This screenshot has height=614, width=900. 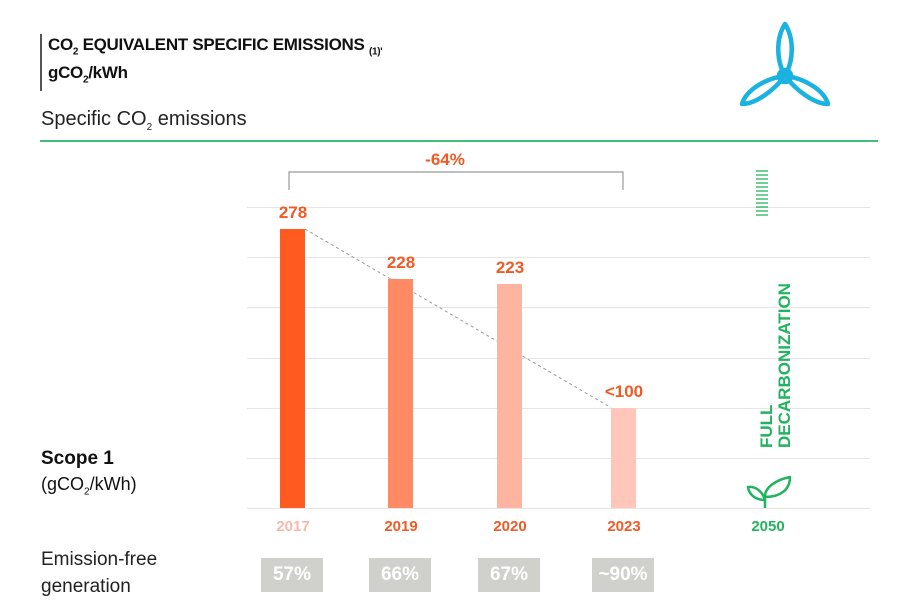 What do you see at coordinates (293, 213) in the screenshot?
I see `value-label: 278` at bounding box center [293, 213].